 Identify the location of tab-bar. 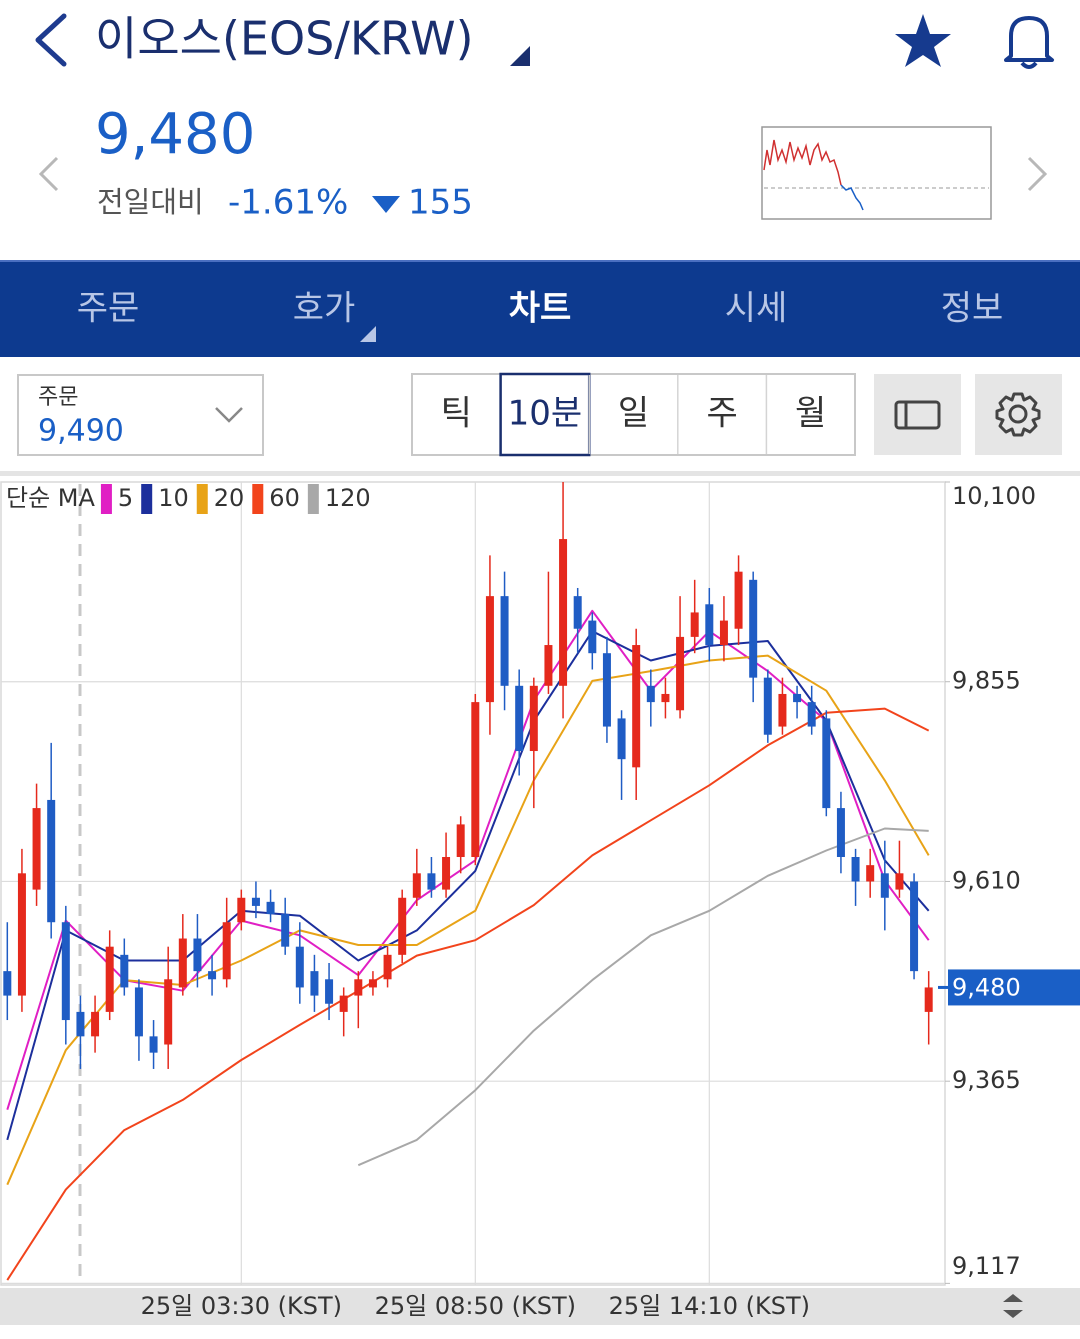
(540, 308).